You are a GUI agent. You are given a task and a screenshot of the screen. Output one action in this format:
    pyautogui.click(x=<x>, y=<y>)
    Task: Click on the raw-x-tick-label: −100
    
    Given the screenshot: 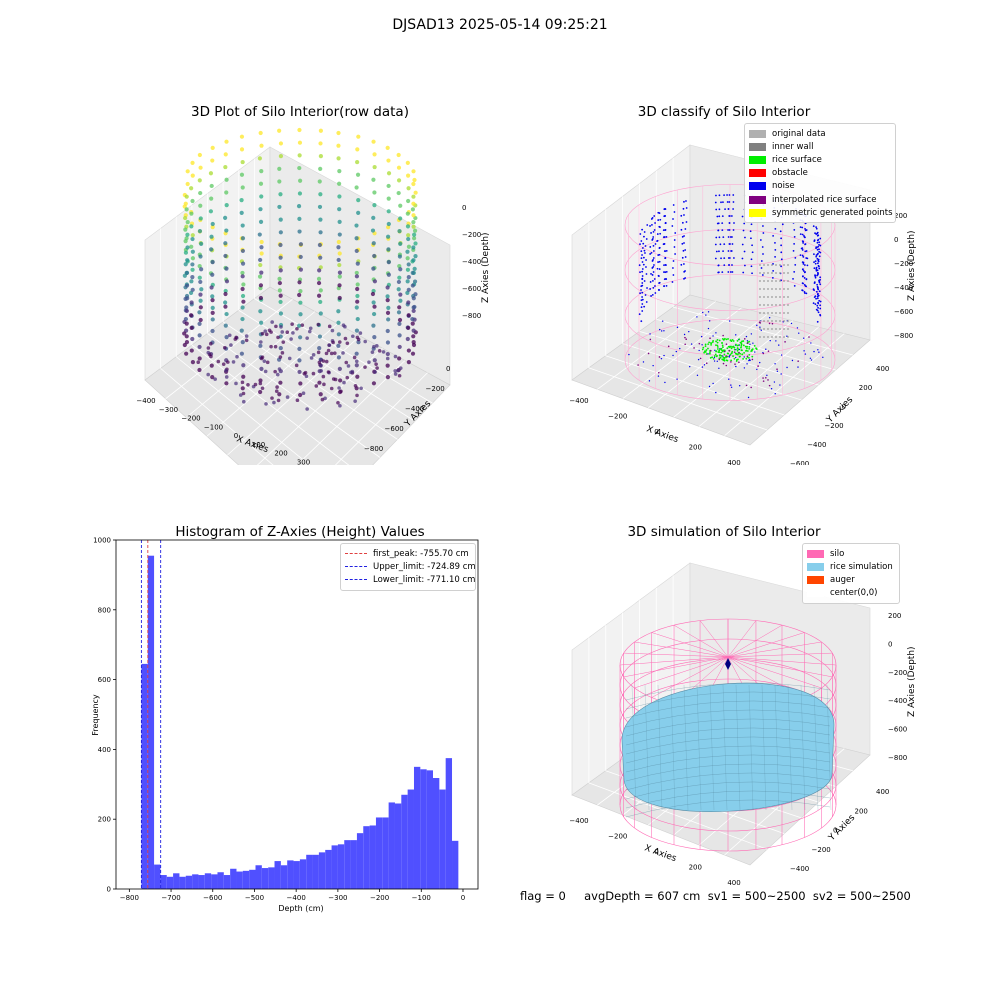 What is the action you would take?
    pyautogui.click(x=213, y=427)
    